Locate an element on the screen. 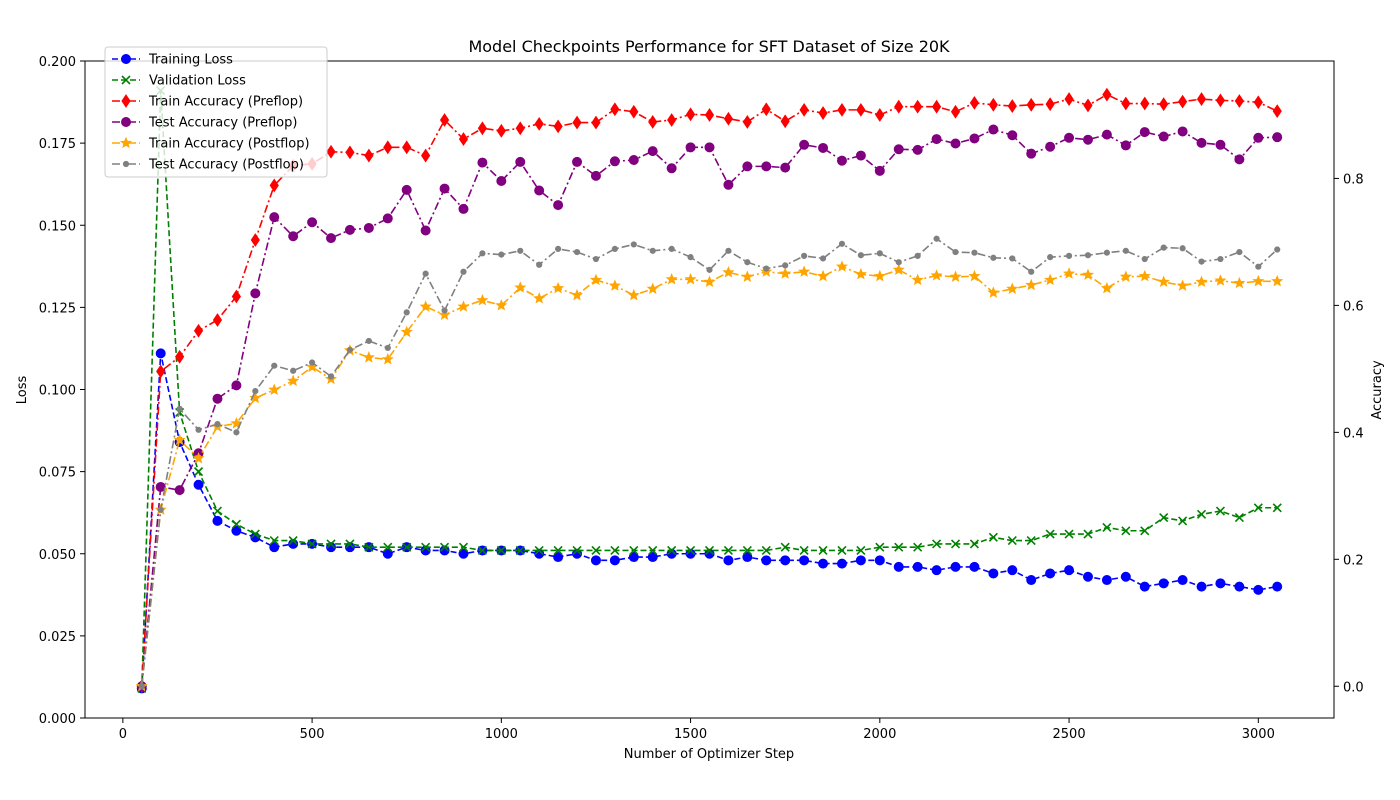  x-axis: 0 500 1000 1500 2000 2500 3000 is located at coordinates (697, 730).